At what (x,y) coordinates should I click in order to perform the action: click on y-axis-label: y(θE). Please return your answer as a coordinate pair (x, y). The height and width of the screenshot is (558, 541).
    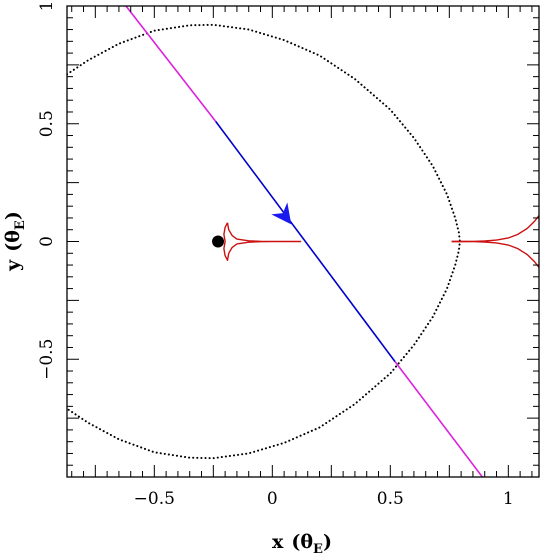
    Looking at the image, I should click on (15, 241).